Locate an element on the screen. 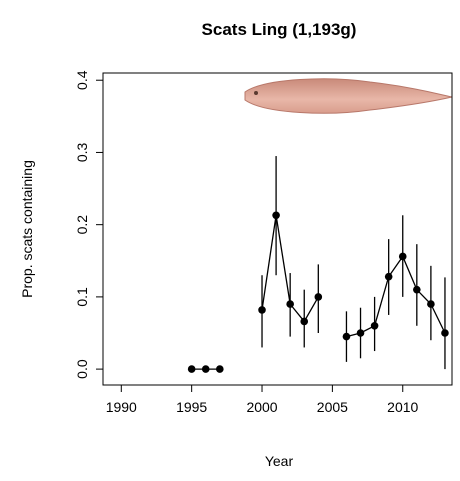  y-tick-label: 0.4 is located at coordinates (82, 80).